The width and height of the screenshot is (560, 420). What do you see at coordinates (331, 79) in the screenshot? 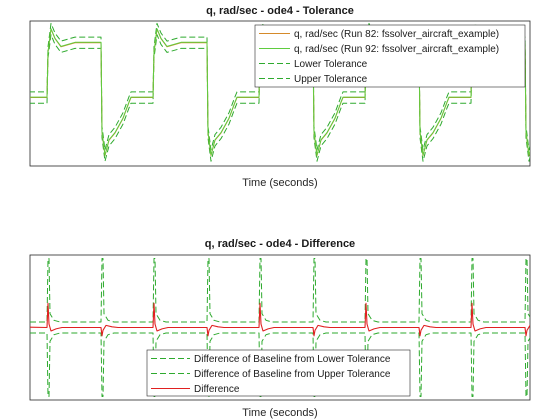
I see `legend-label: Upper Tolerance` at bounding box center [331, 79].